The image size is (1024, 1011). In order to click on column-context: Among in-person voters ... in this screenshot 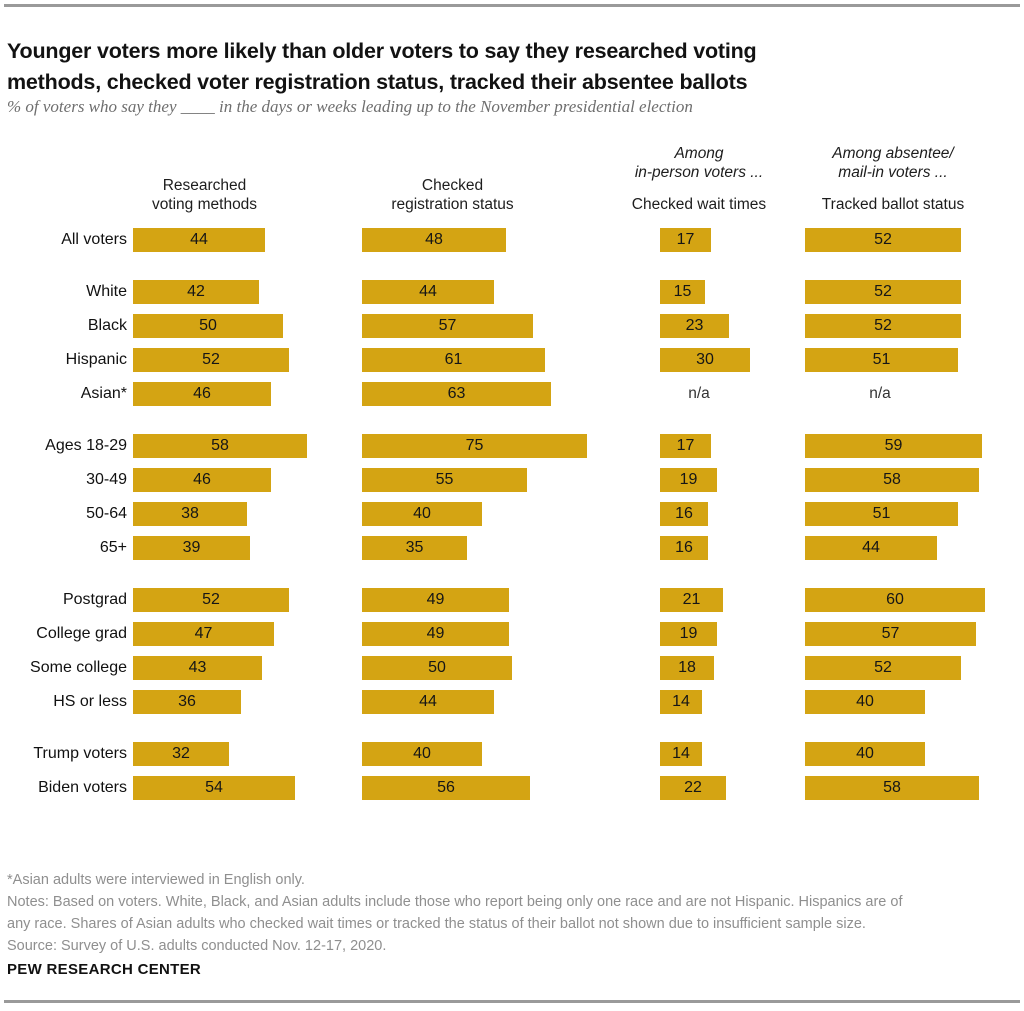, I will do `click(699, 163)`.